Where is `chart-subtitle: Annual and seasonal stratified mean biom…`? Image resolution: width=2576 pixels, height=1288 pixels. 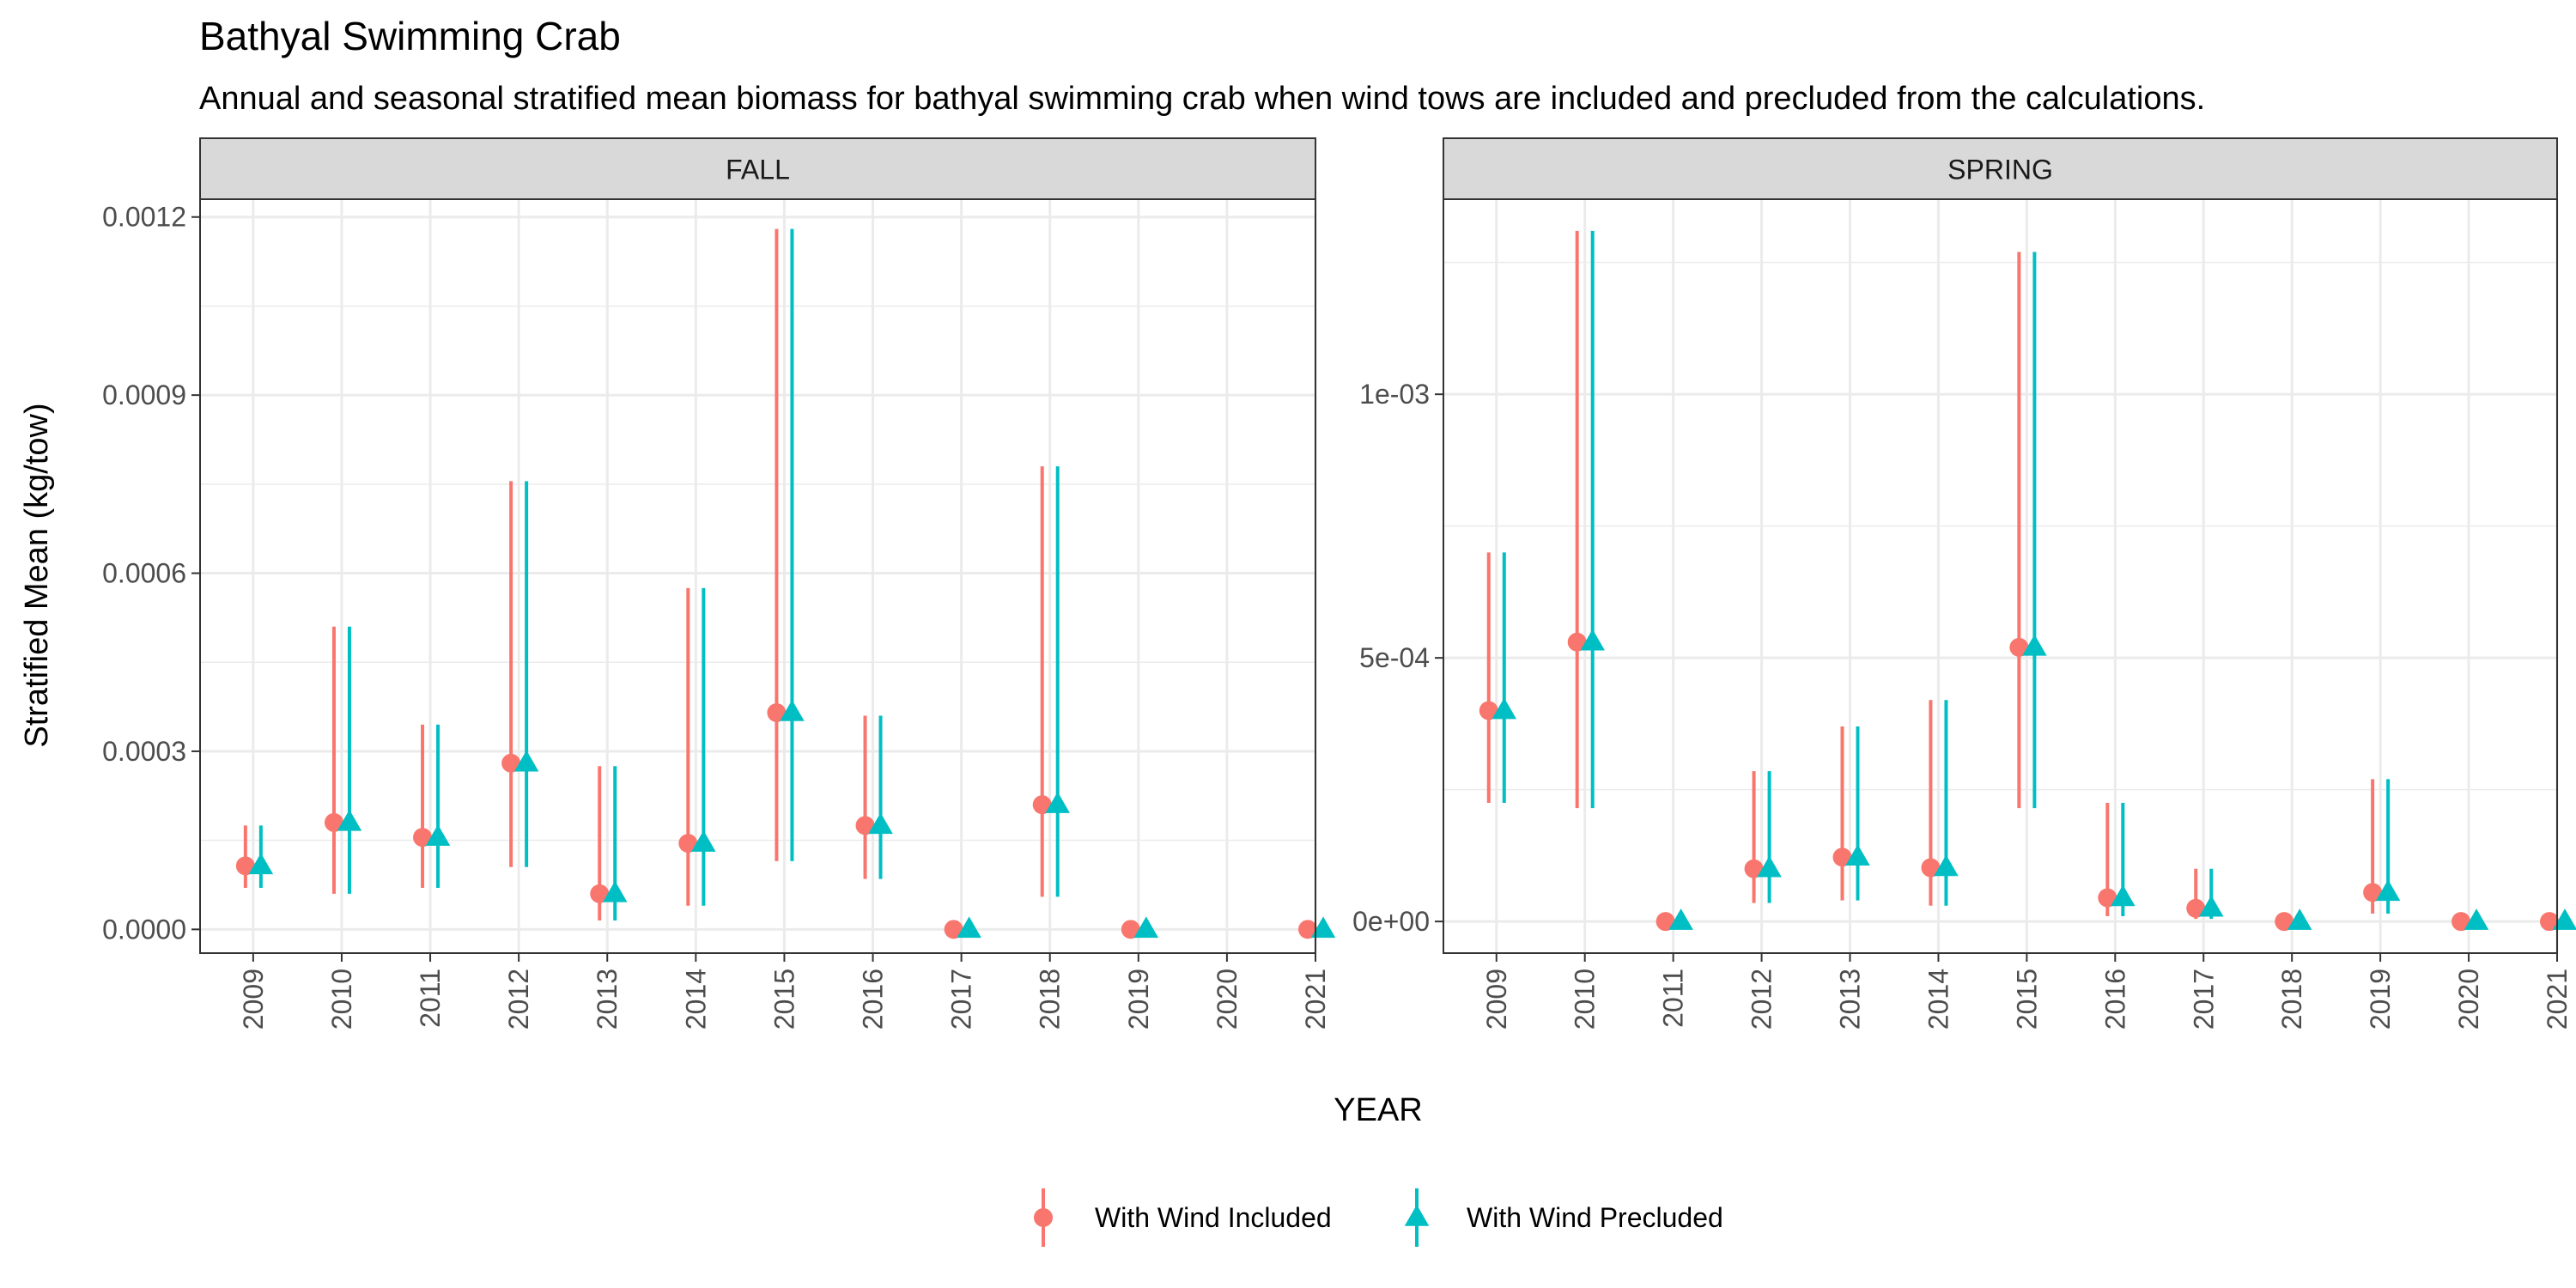 chart-subtitle: Annual and seasonal stratified mean biom… is located at coordinates (1202, 99).